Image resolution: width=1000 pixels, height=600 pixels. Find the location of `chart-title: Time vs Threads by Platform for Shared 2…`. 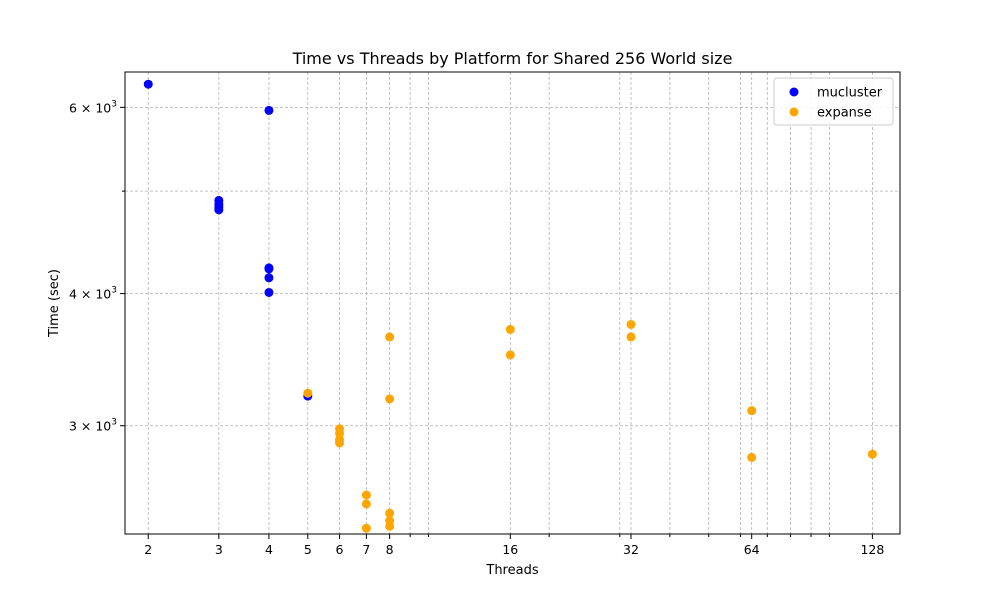

chart-title: Time vs Threads by Platform for Shared 2… is located at coordinates (512, 58).